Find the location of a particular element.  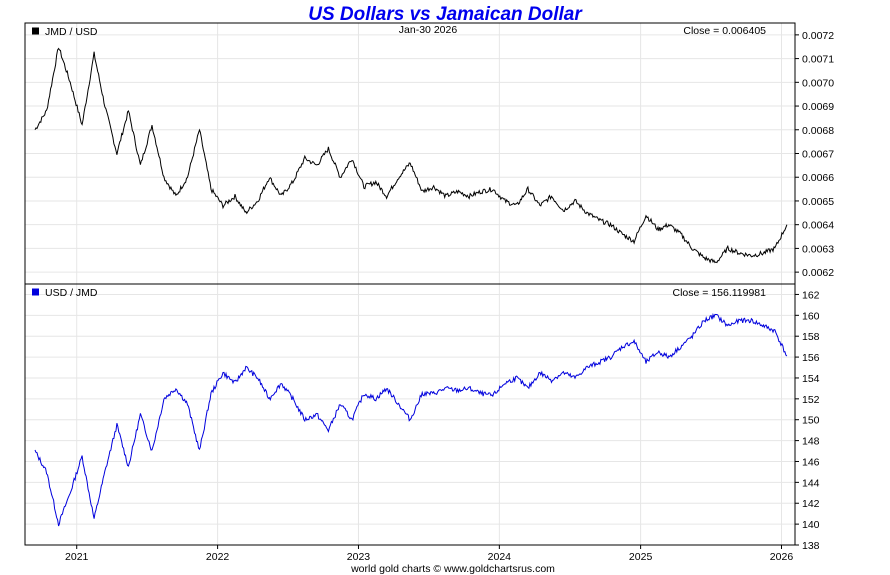

y-tick-label: 0.0069 is located at coordinates (818, 107).